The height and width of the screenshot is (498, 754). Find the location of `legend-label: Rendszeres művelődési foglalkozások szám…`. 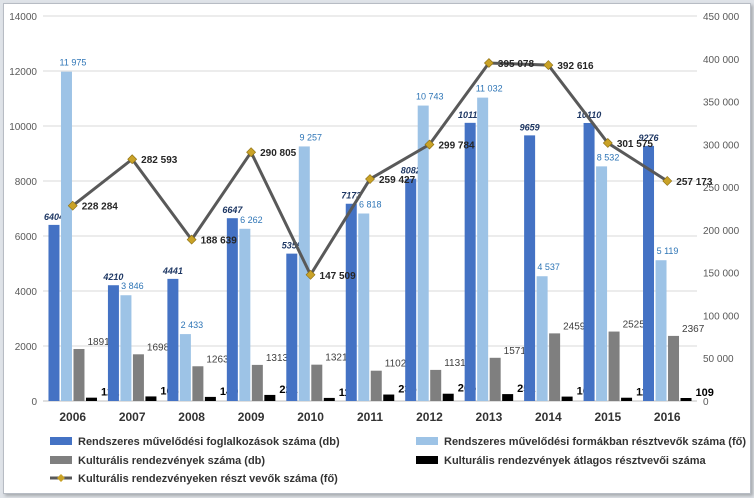

legend-label: Rendszeres művelődési foglalkozások szám… is located at coordinates (209, 442).